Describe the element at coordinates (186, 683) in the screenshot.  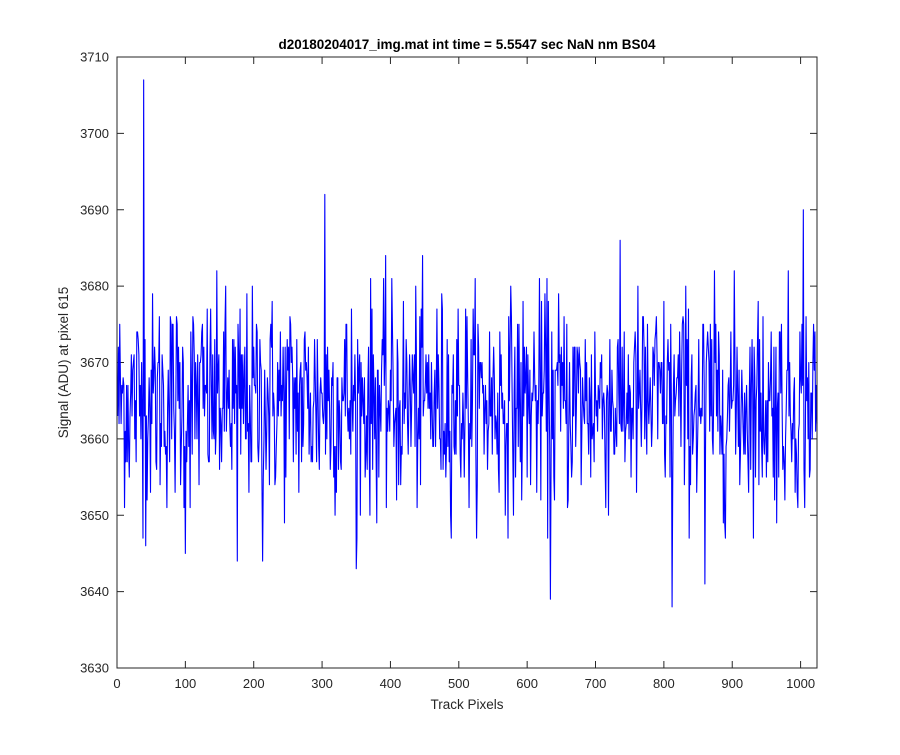
I see `x-tick-label: 100` at that location.